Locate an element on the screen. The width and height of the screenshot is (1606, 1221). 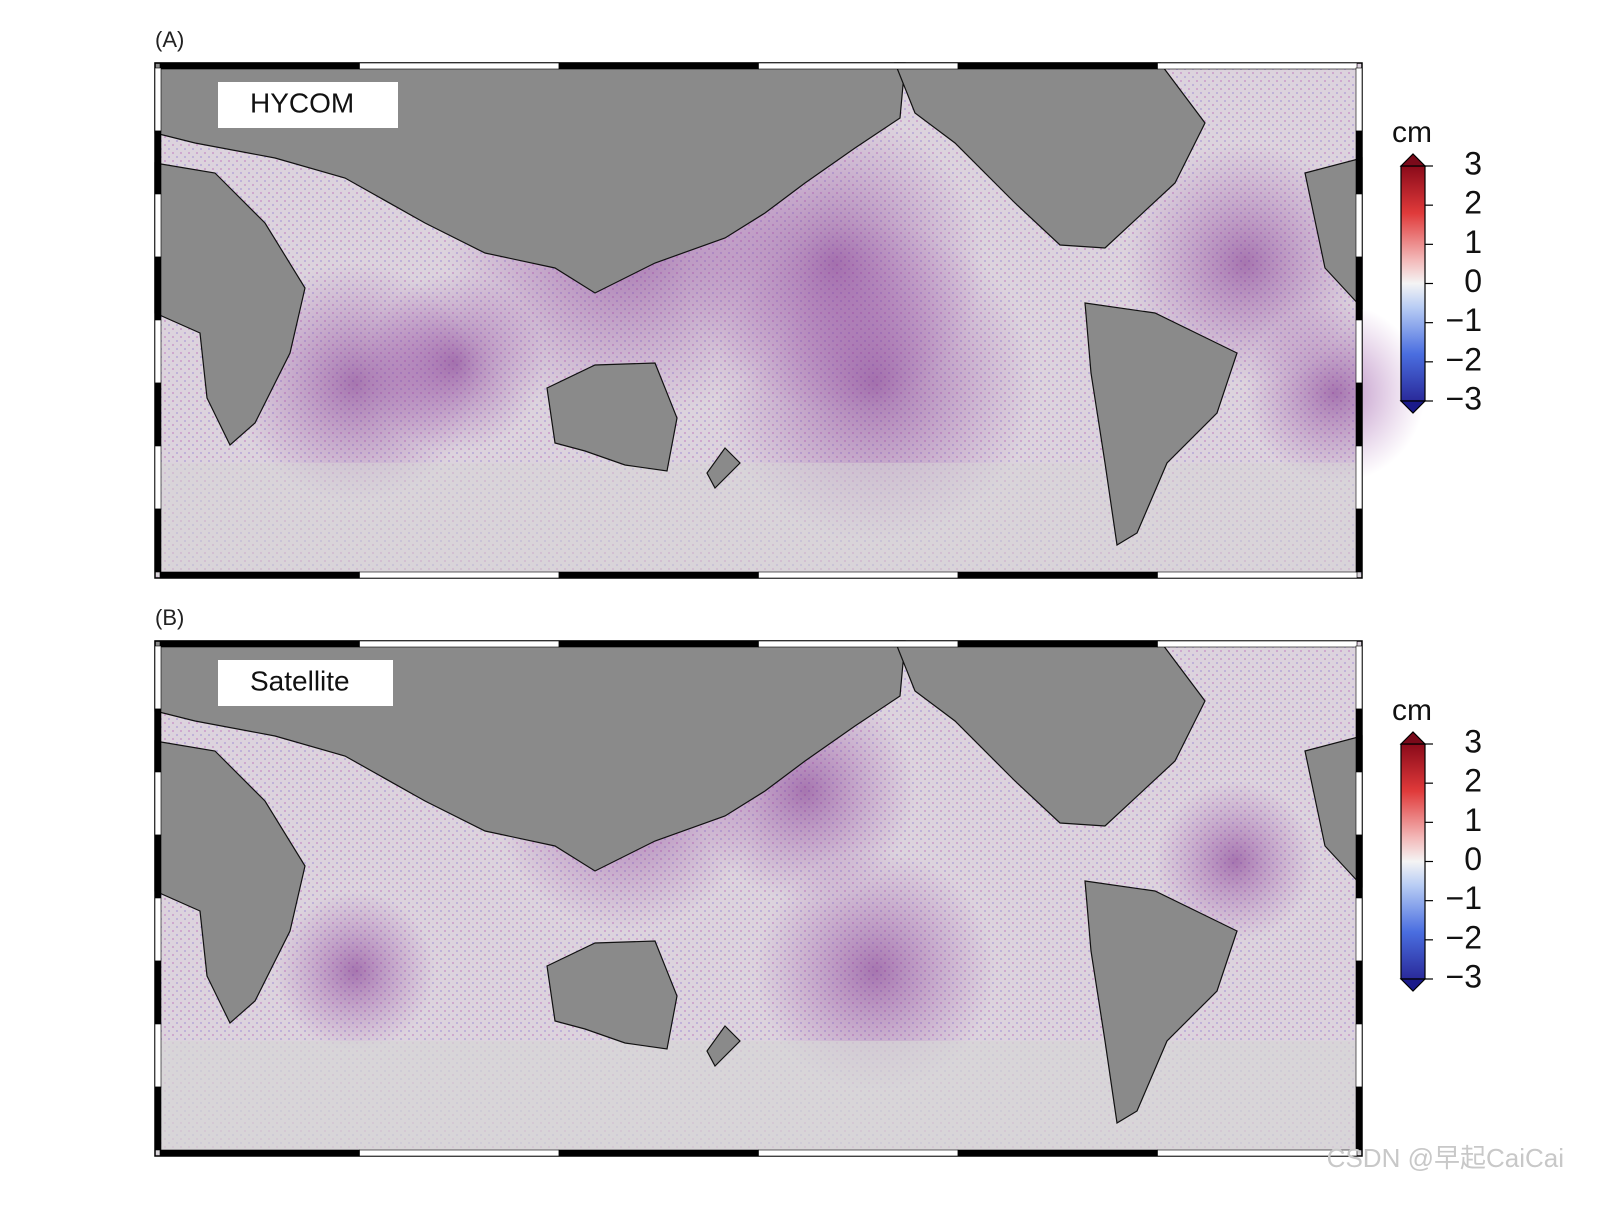
panel-label: (A) is located at coordinates (169, 39).